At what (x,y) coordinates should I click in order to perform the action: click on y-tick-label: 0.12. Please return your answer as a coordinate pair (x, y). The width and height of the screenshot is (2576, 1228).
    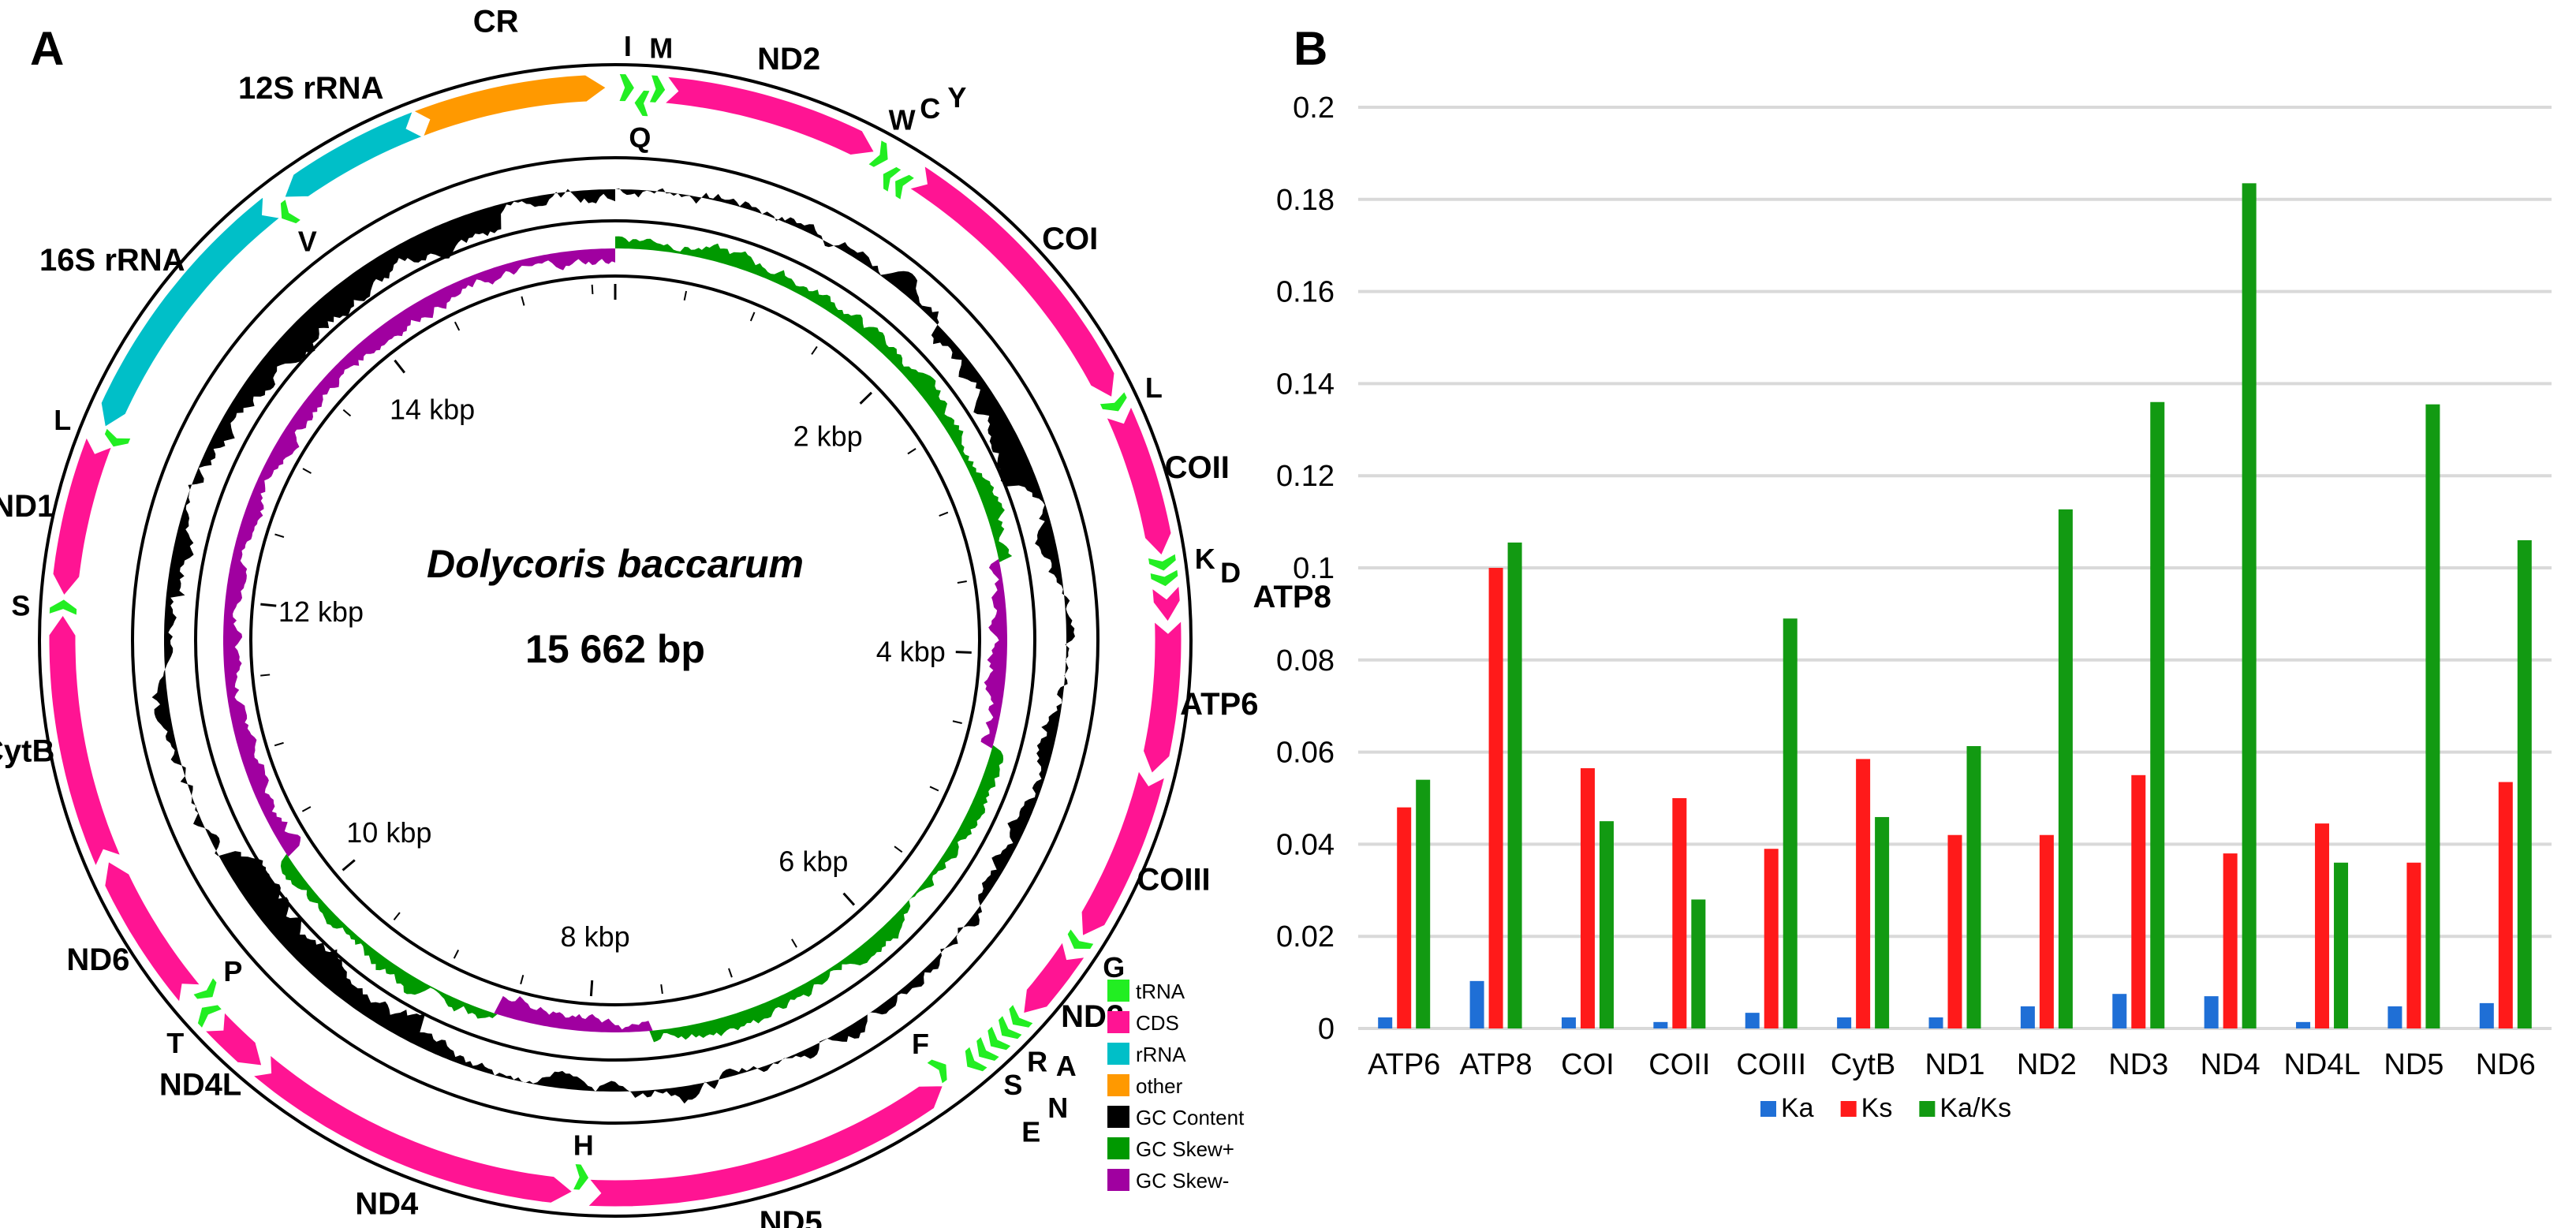
    Looking at the image, I should click on (1305, 476).